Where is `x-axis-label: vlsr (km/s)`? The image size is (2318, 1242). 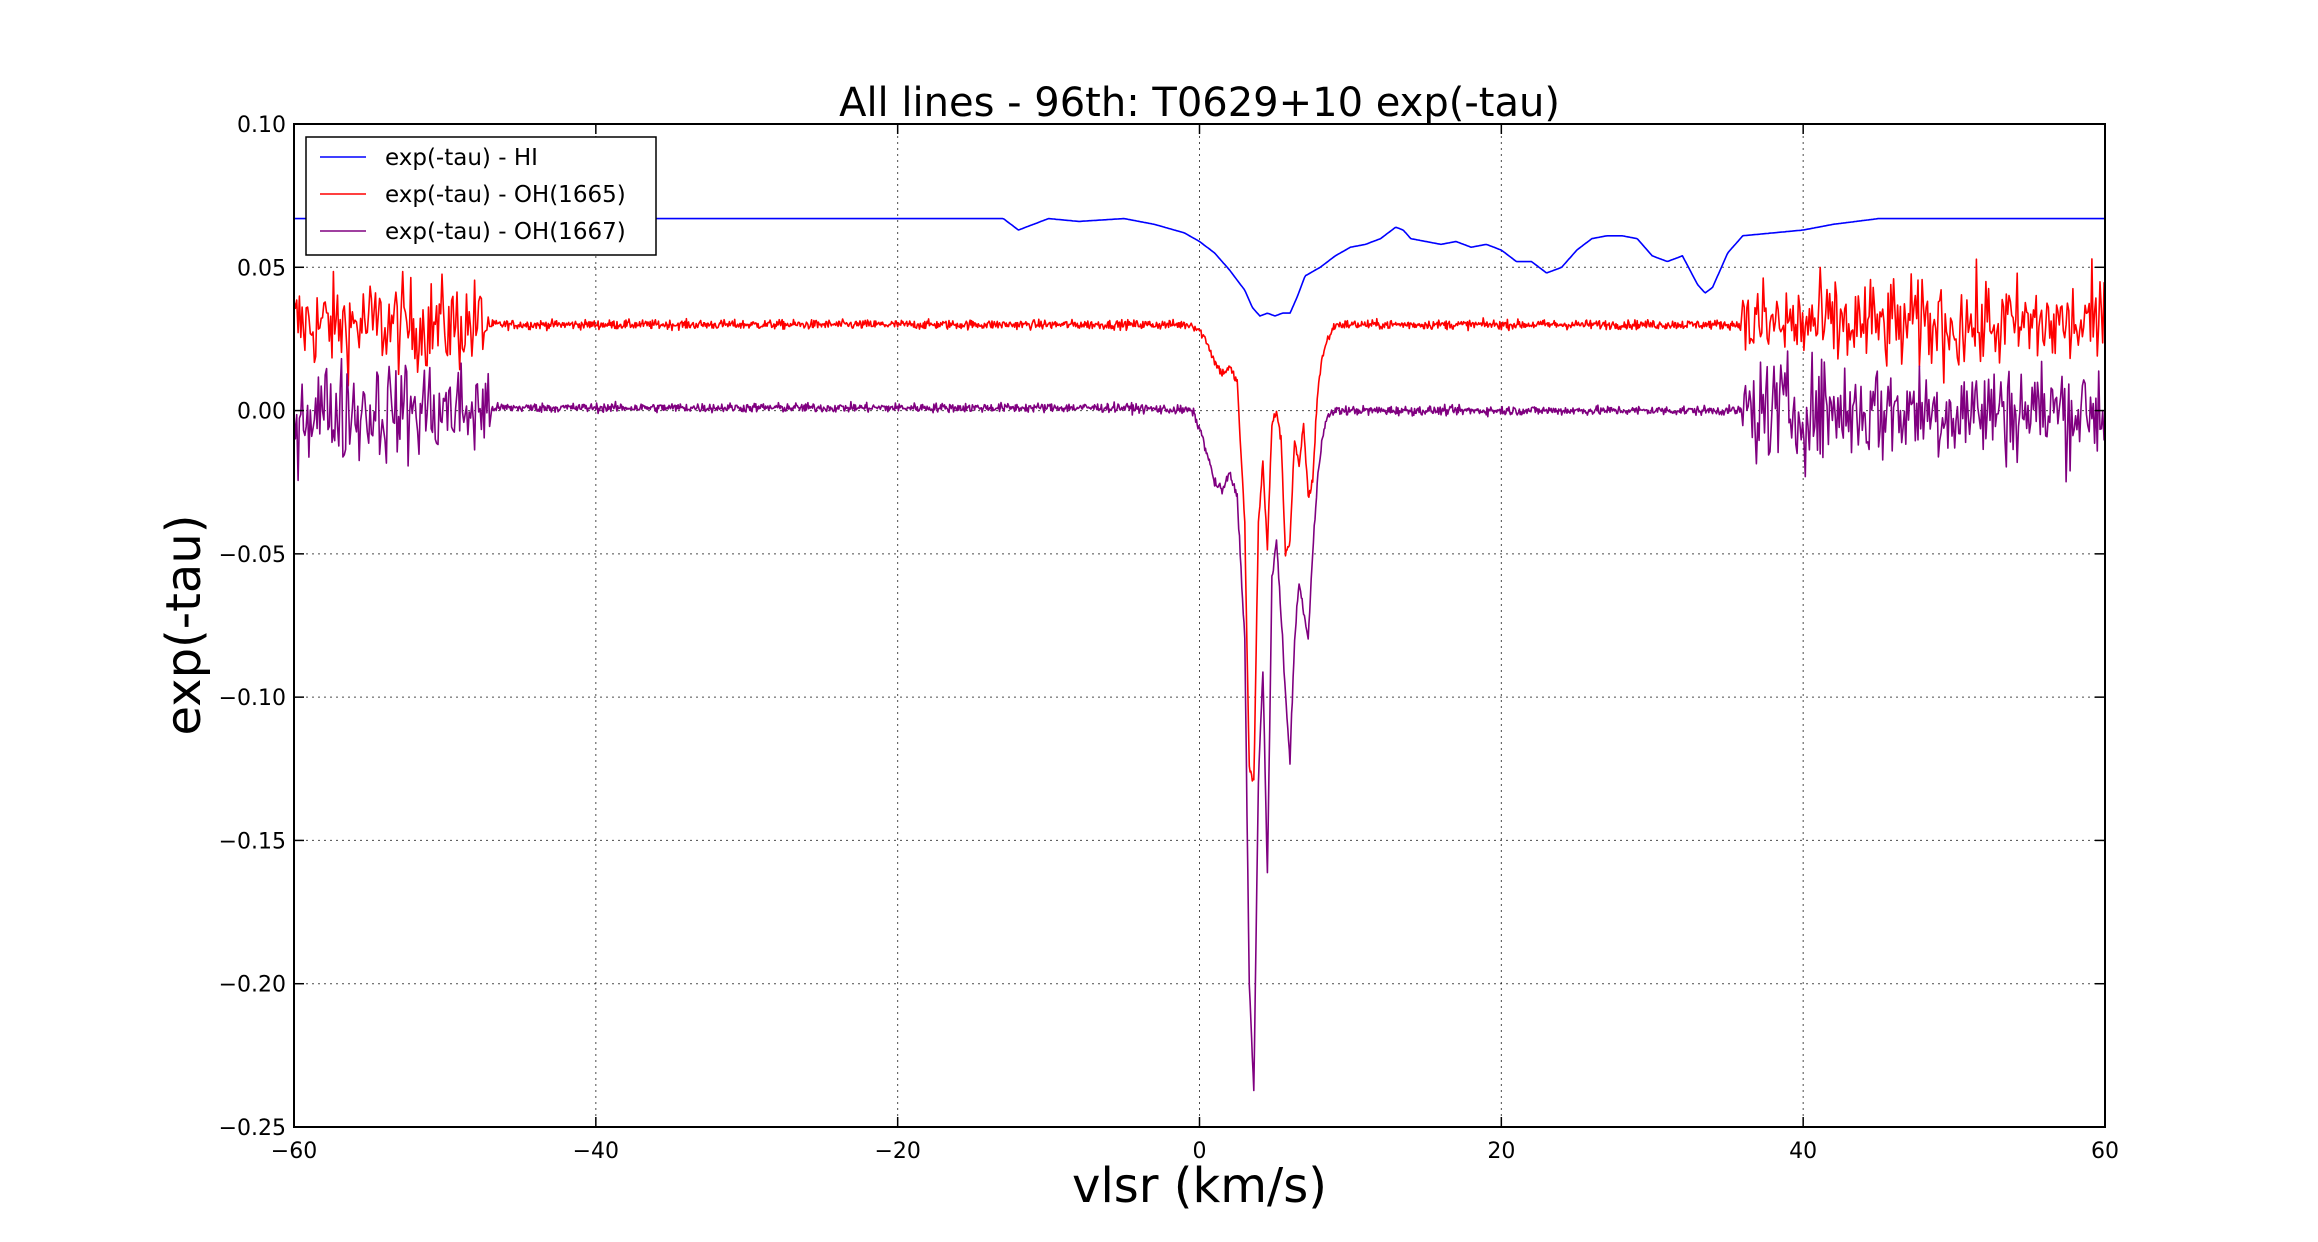
x-axis-label: vlsr (km/s) is located at coordinates (1199, 1186).